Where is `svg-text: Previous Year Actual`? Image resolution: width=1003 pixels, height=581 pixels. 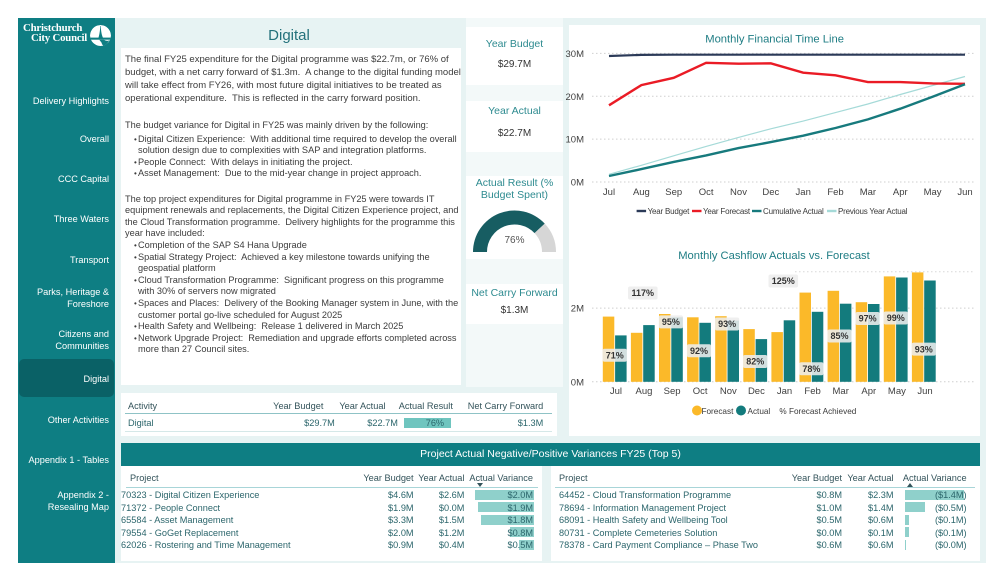 svg-text: Previous Year Actual is located at coordinates (873, 211).